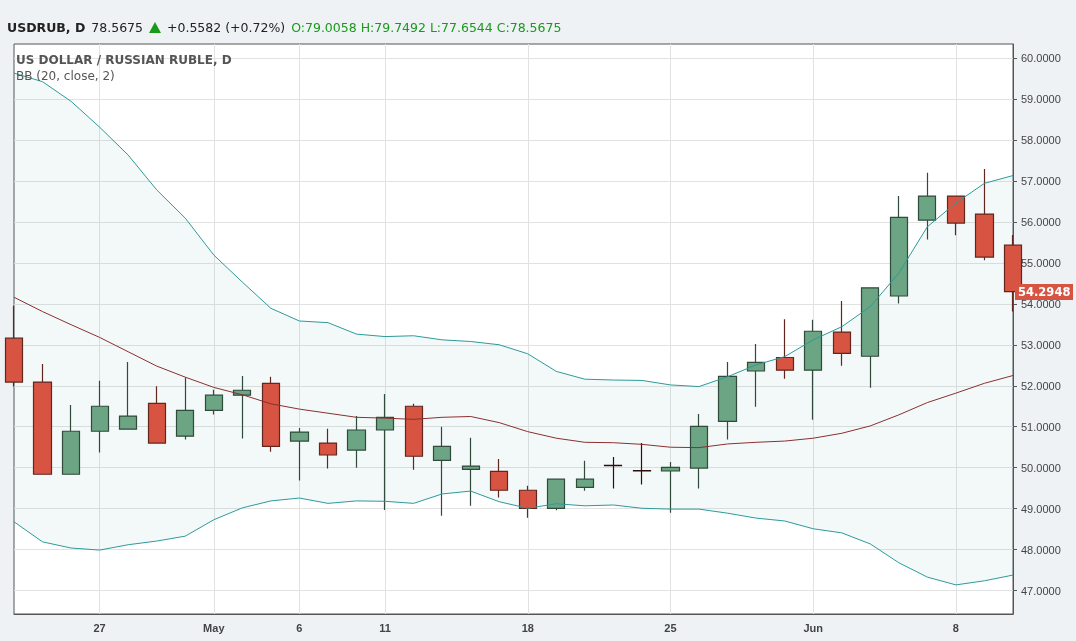 This screenshot has width=1076, height=641. I want to click on x-tick-label: 27, so click(99, 627).